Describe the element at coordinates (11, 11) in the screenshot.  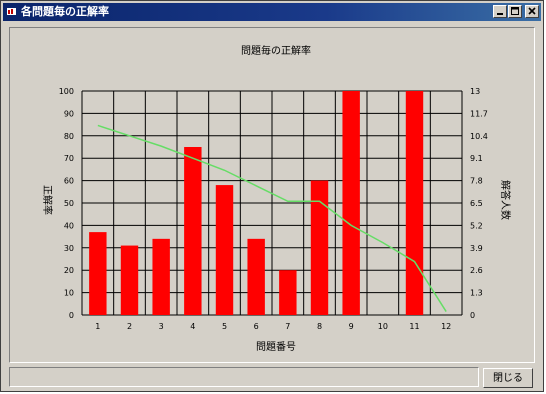
I see `app-icon` at that location.